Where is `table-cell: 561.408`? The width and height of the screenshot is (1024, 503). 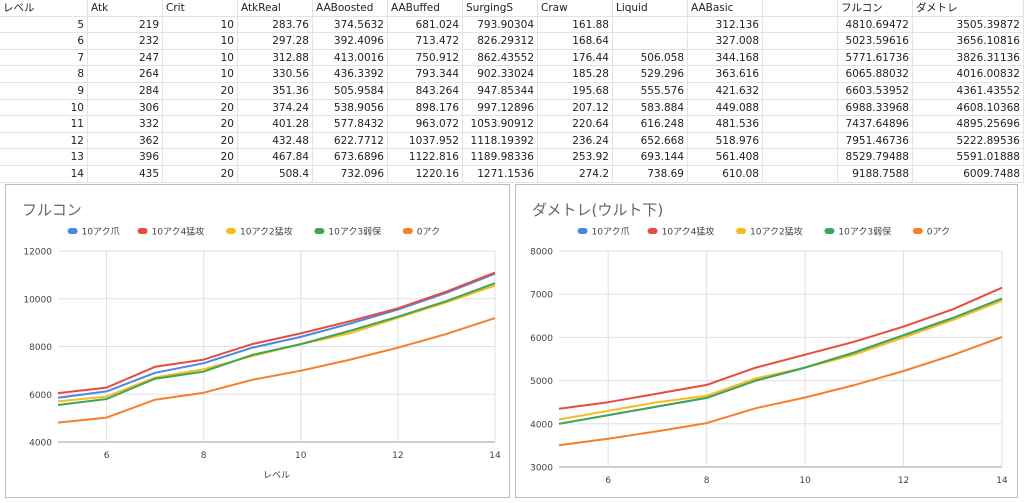 table-cell: 561.408 is located at coordinates (725, 157).